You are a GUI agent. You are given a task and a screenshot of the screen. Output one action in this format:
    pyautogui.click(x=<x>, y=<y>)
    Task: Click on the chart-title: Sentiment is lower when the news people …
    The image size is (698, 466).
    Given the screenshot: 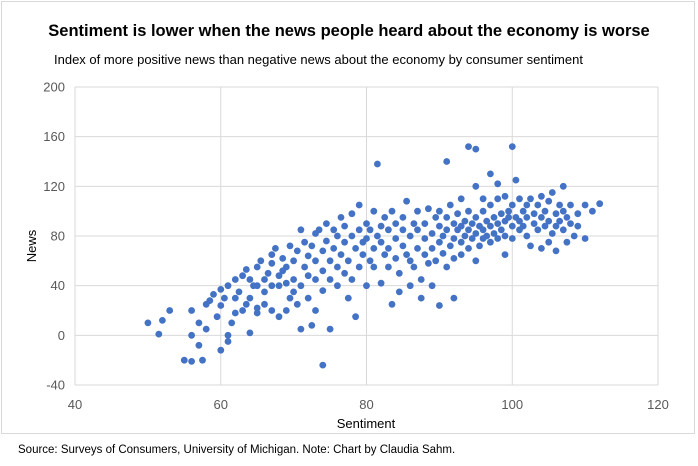 What is the action you would take?
    pyautogui.click(x=349, y=31)
    